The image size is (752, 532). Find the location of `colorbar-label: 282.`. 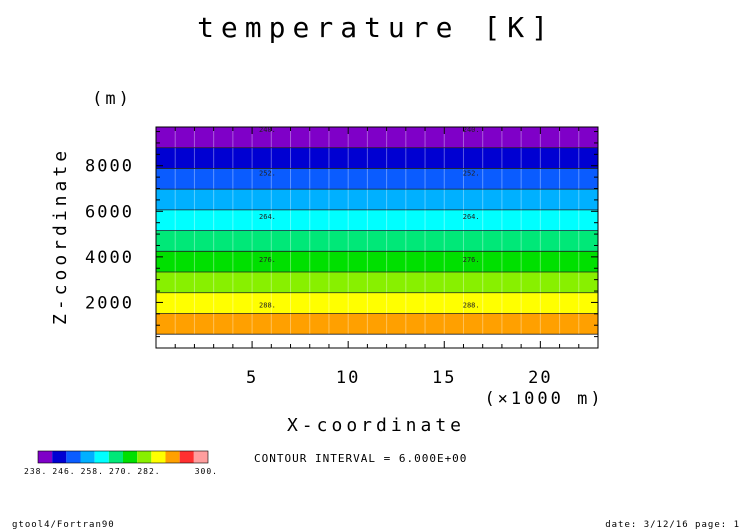

colorbar-label: 282. is located at coordinates (148, 471).